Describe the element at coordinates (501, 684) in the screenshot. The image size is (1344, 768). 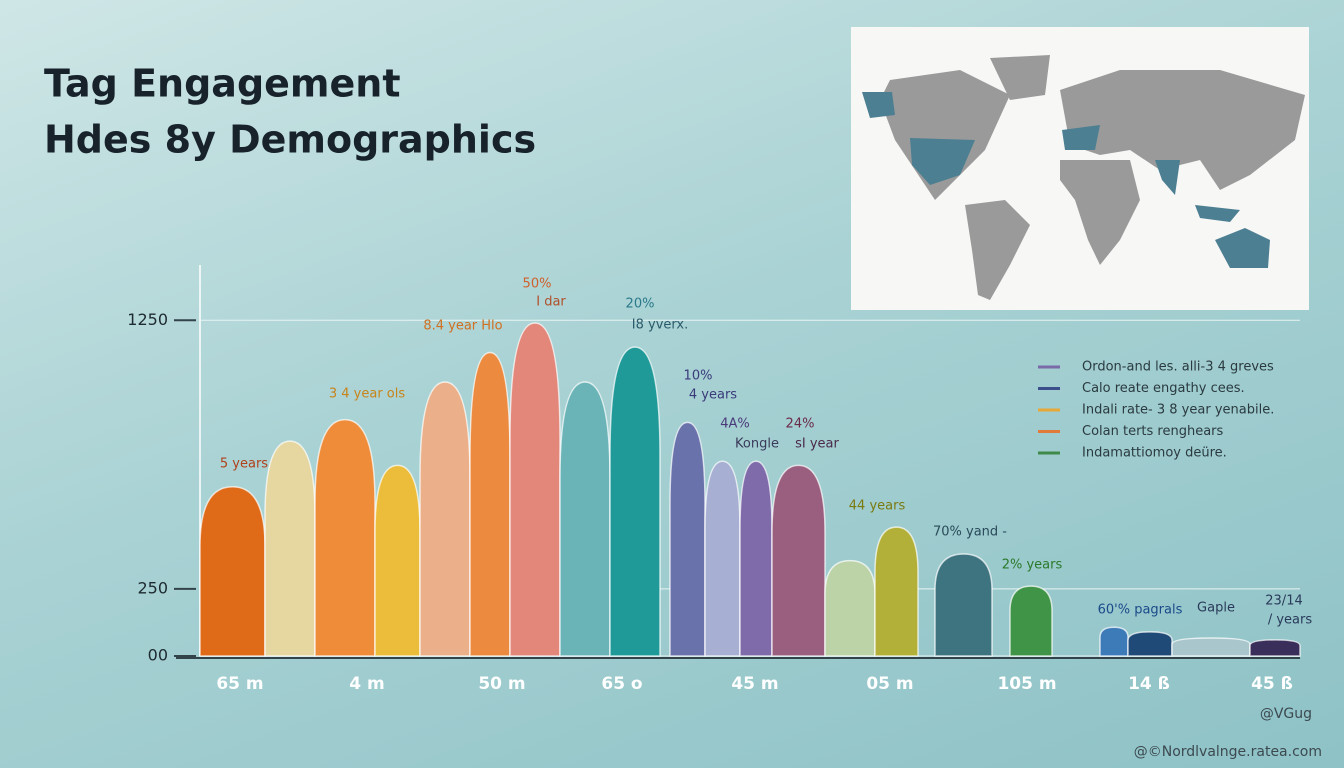
I see `x-label: 50 m` at that location.